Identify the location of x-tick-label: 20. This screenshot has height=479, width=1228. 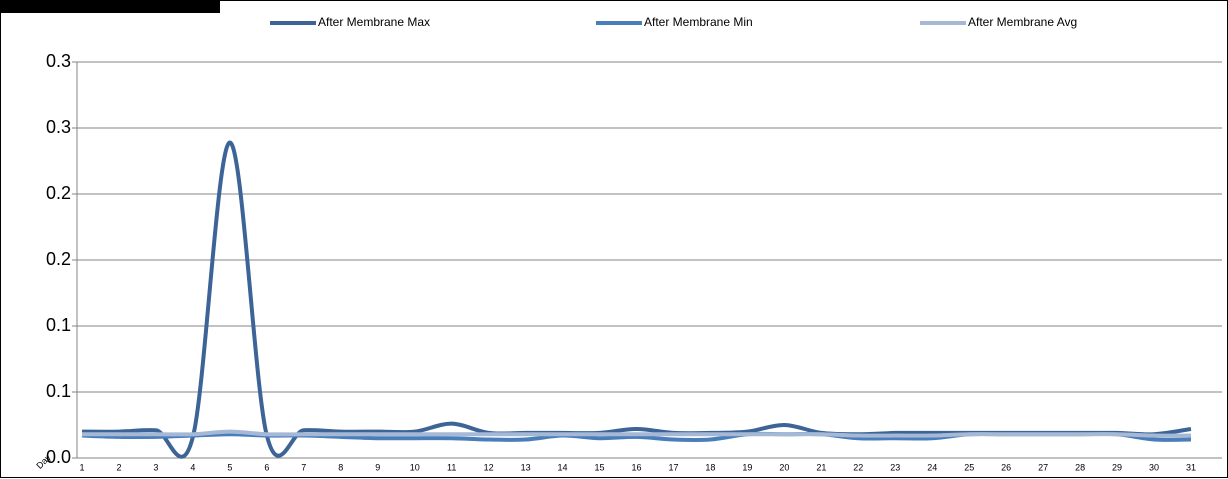
(784, 467).